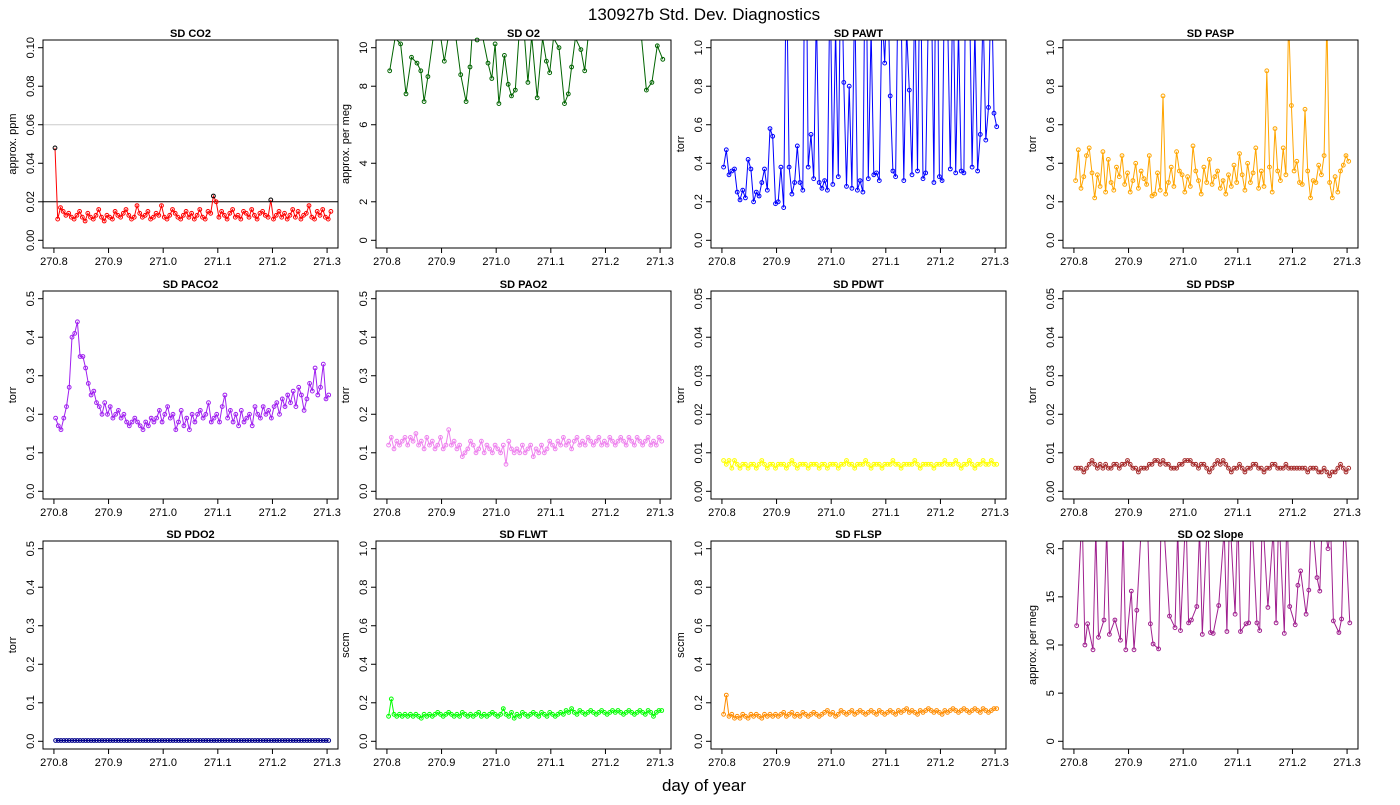 Image resolution: width=1400 pixels, height=805 pixels. What do you see at coordinates (1051, 298) in the screenshot?
I see `y-tick-label: 0.05` at bounding box center [1051, 298].